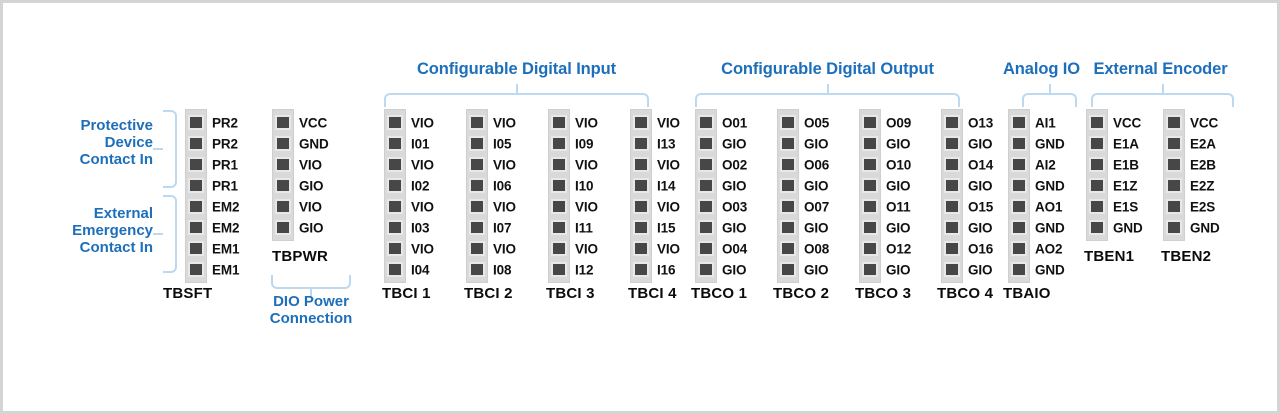 The width and height of the screenshot is (1280, 414). Describe the element at coordinates (899, 122) in the screenshot. I see `pin-label: O09` at that location.